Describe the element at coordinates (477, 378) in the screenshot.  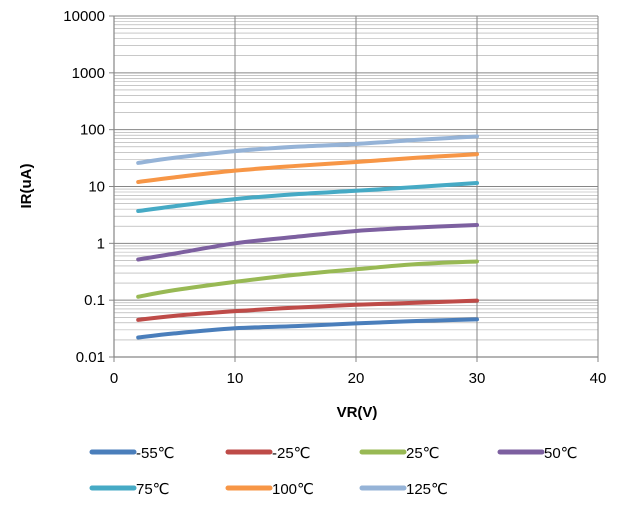
I see `x-tick-label: 30` at that location.